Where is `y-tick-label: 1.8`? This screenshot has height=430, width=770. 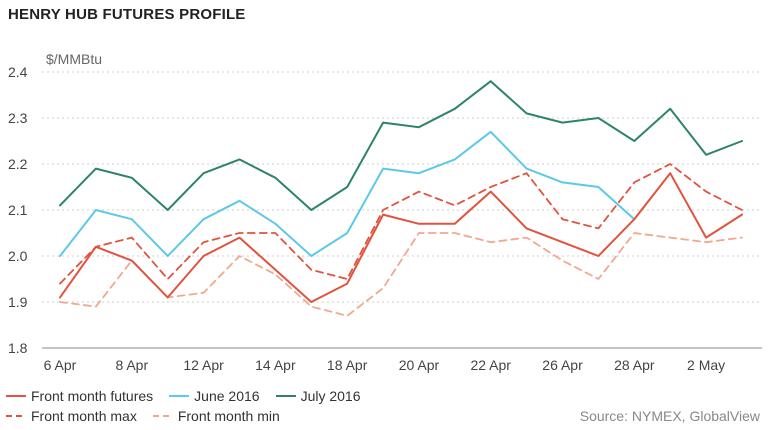 y-tick-label: 1.8 is located at coordinates (18, 348).